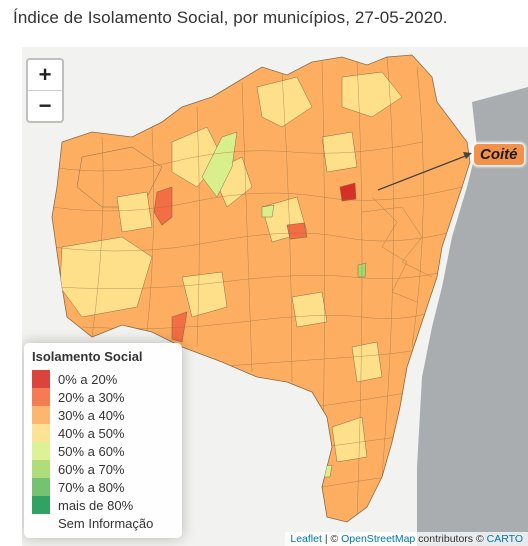 Image resolution: width=528 pixels, height=546 pixels. I want to click on legend-item: 60% a 70%, so click(103, 469).